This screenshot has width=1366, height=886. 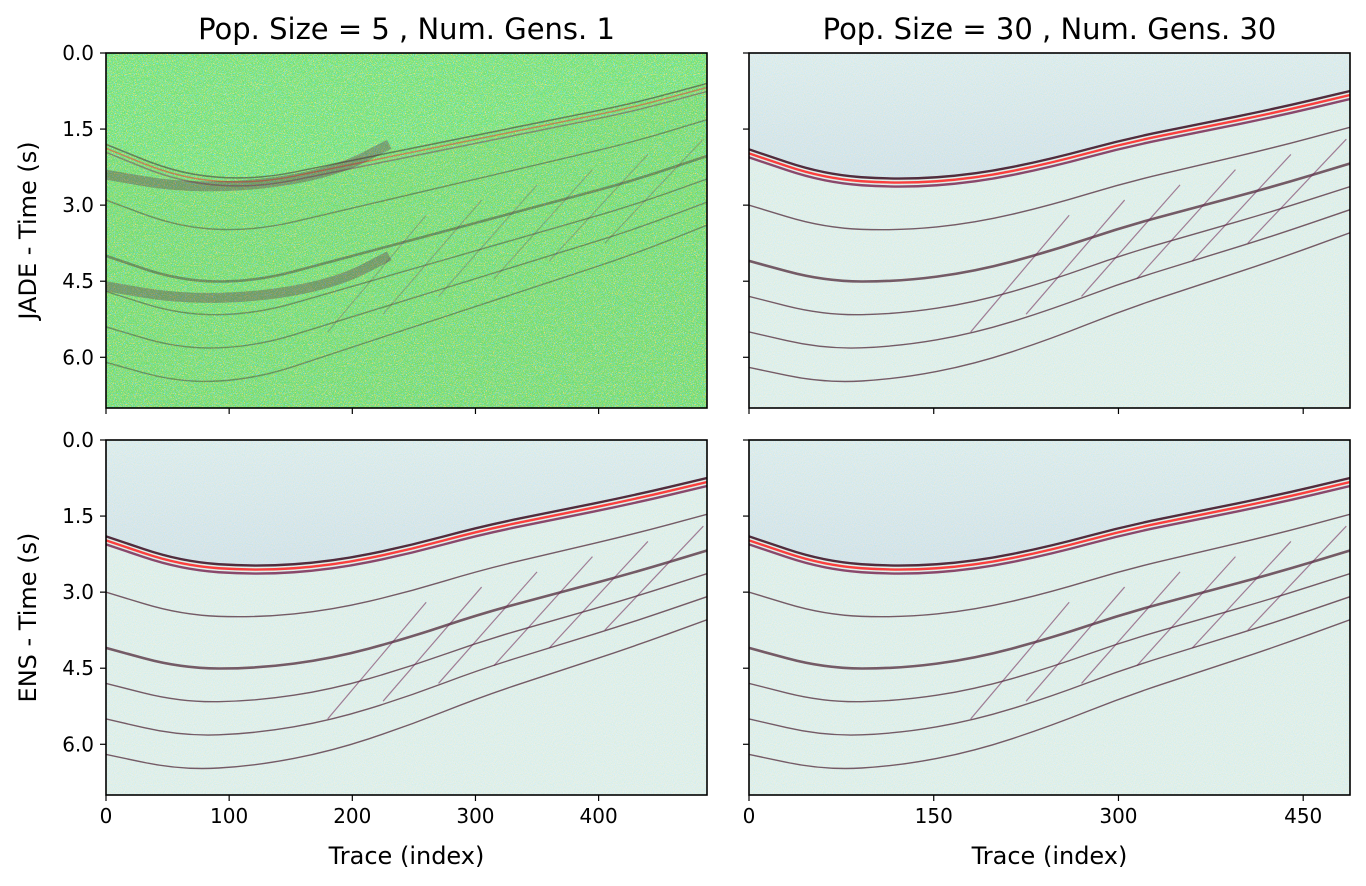 I want to click on x-tick-label: 200, so click(x=352, y=816).